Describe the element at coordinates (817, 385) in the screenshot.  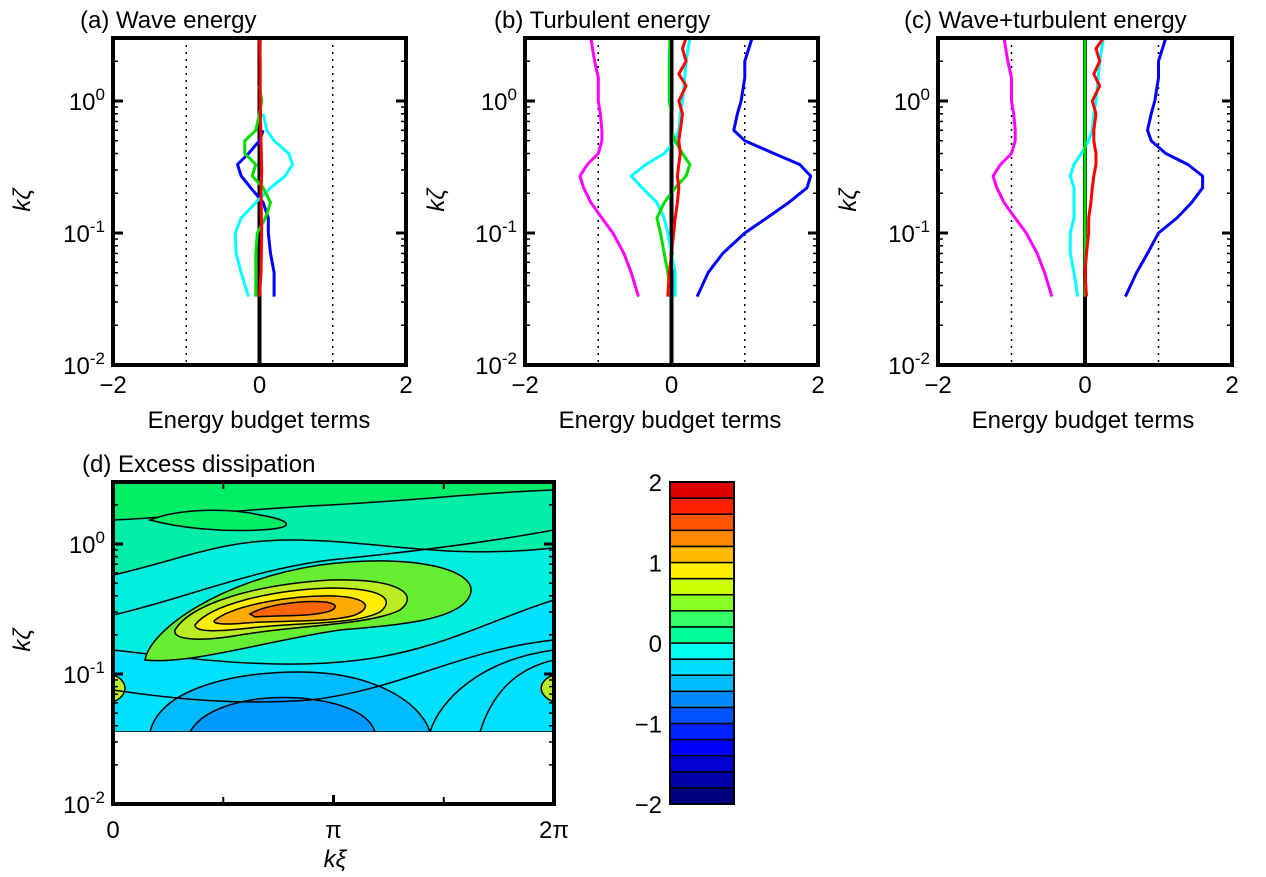
I see `panel-b-xtick-label: 2` at that location.